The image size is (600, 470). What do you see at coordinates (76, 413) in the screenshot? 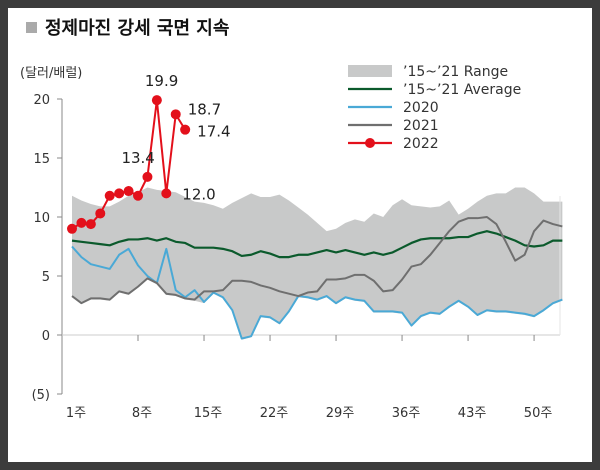
I see `x-tick-label: 1주` at bounding box center [76, 413].